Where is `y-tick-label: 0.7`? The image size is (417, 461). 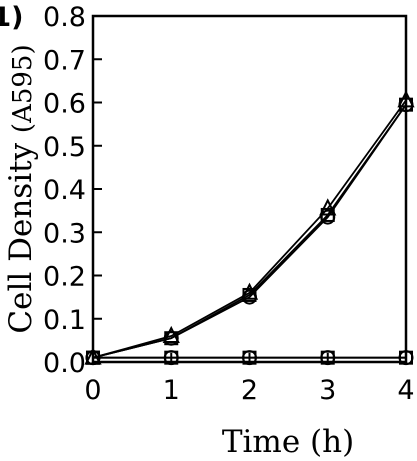 y-tick-label: 0.7 is located at coordinates (64, 60).